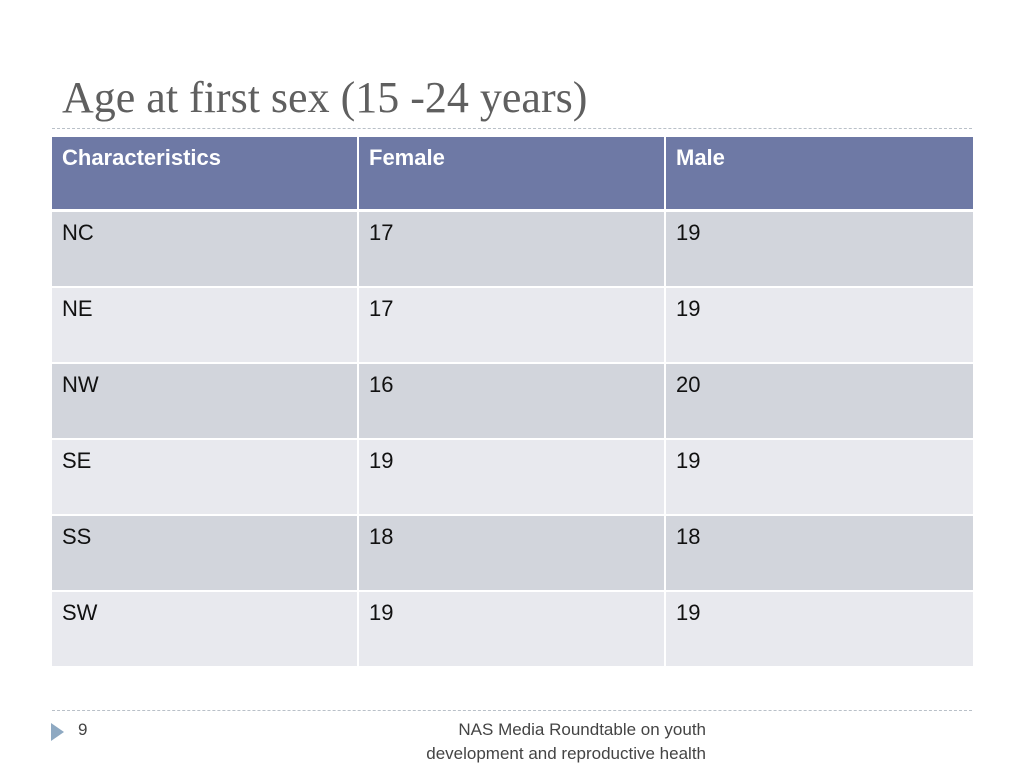 Image resolution: width=1024 pixels, height=768 pixels. I want to click on column-header-characteristics: Characteristics, so click(205, 174).